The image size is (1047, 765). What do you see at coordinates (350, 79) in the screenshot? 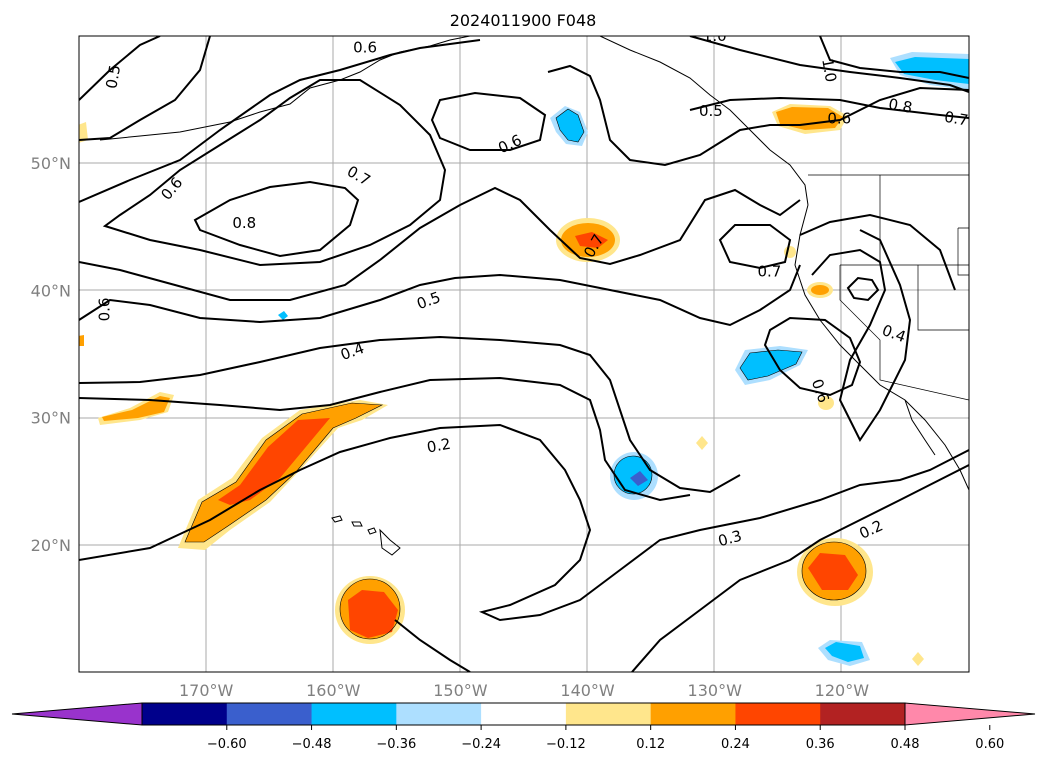
I see `coast-aleutians-alaska` at bounding box center [350, 79].